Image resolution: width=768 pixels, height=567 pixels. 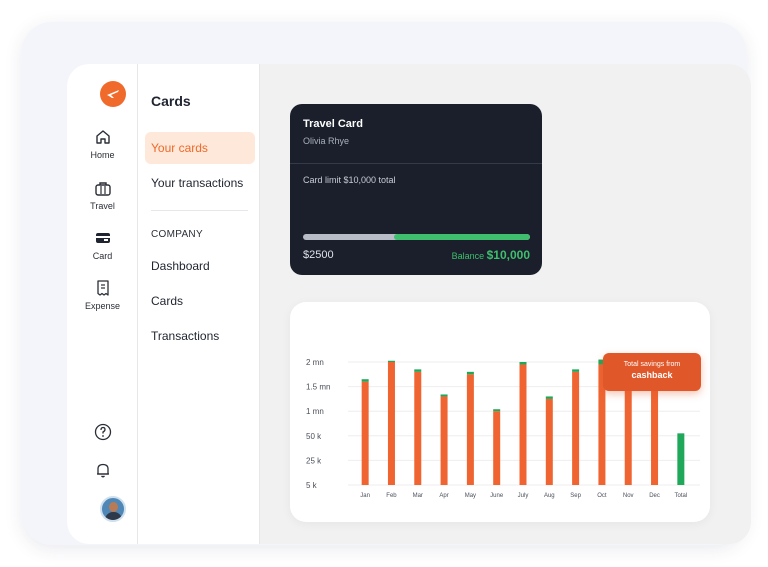 I want to click on card-title: Travel Card, so click(x=333, y=124).